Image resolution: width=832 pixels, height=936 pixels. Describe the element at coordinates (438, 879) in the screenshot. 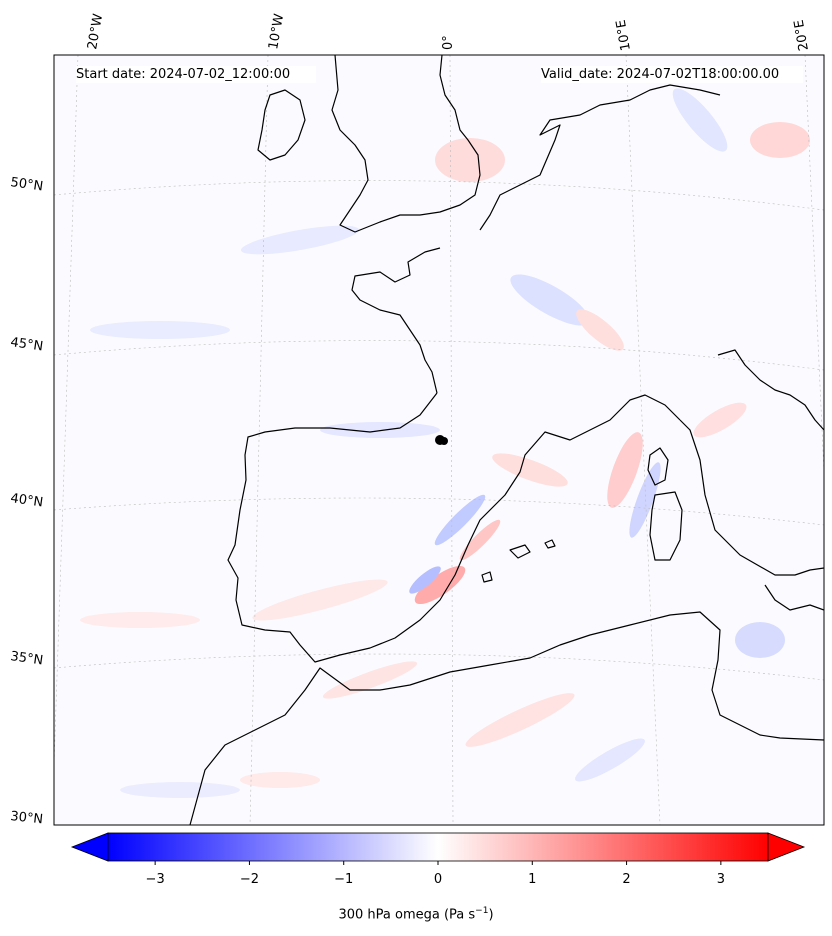

I see `colorbar-tick-label: 0` at that location.